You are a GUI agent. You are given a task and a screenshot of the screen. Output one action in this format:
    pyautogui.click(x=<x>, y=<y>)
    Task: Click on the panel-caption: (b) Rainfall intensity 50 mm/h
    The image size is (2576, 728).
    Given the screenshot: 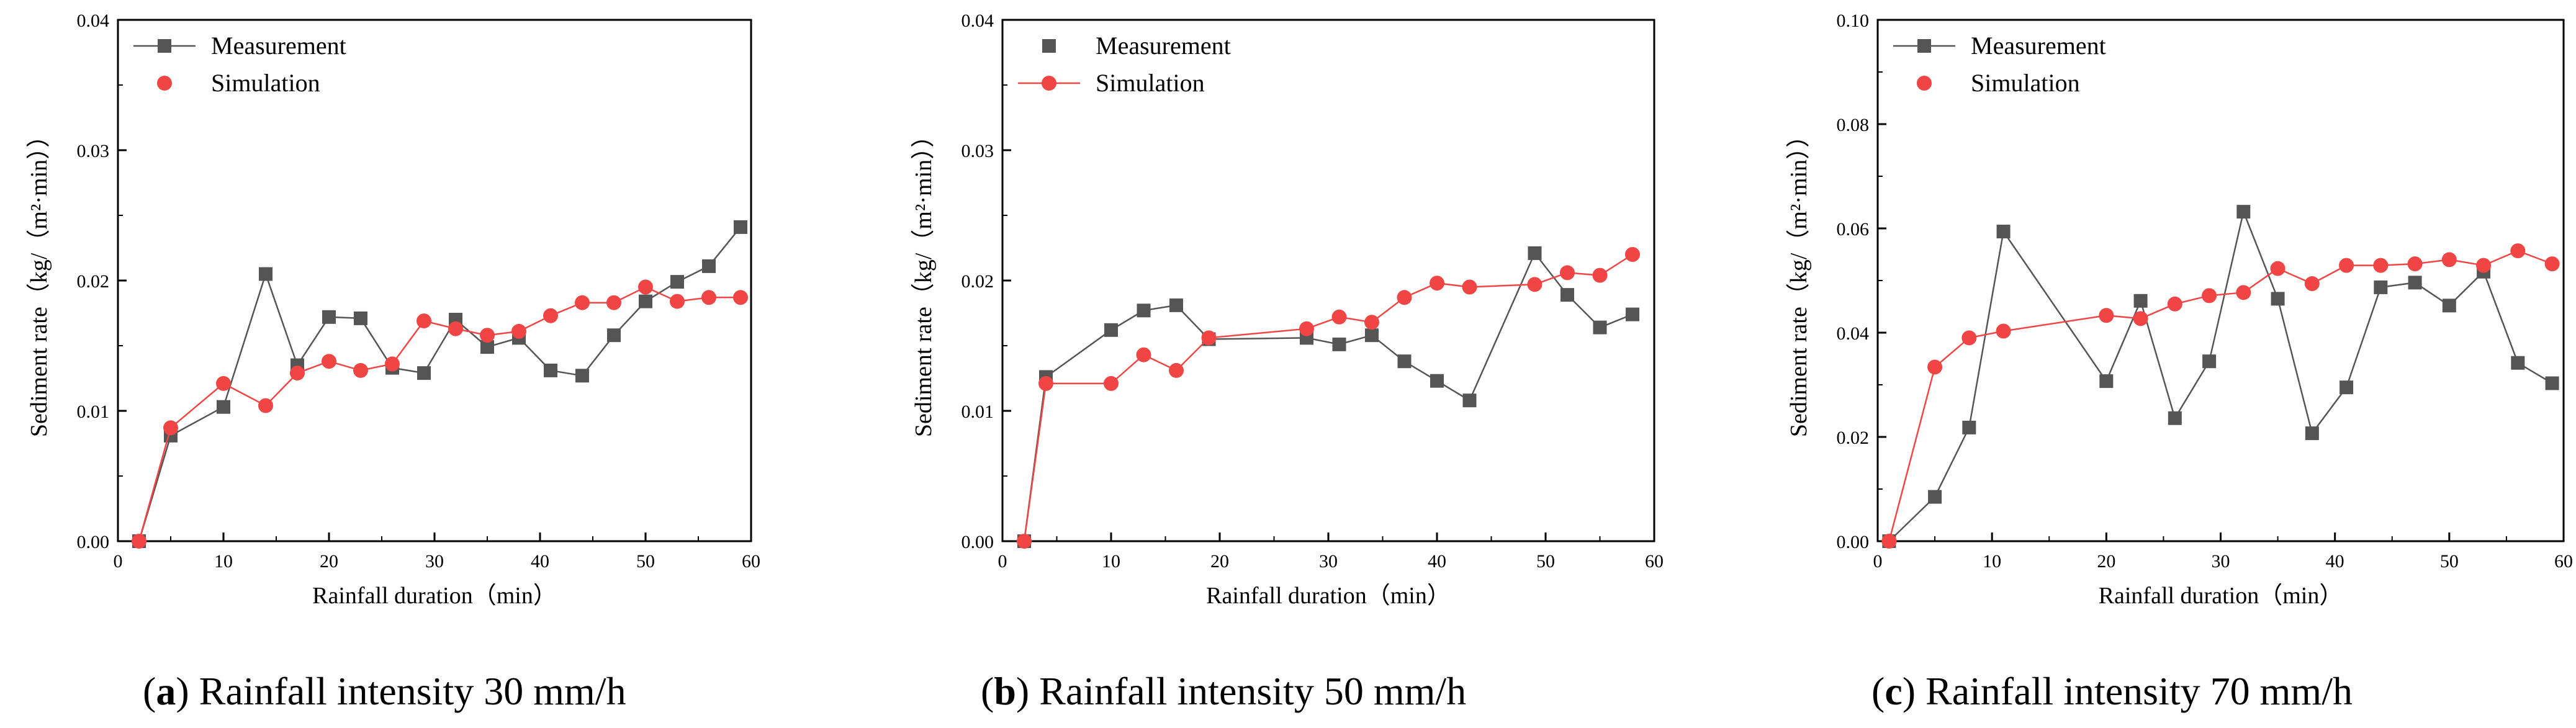 What is the action you would take?
    pyautogui.click(x=1223, y=691)
    